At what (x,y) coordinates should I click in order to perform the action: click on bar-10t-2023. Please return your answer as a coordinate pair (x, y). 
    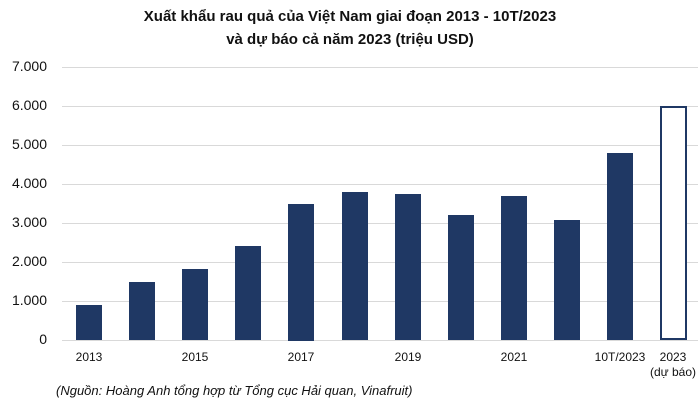
    Looking at the image, I should click on (620, 246).